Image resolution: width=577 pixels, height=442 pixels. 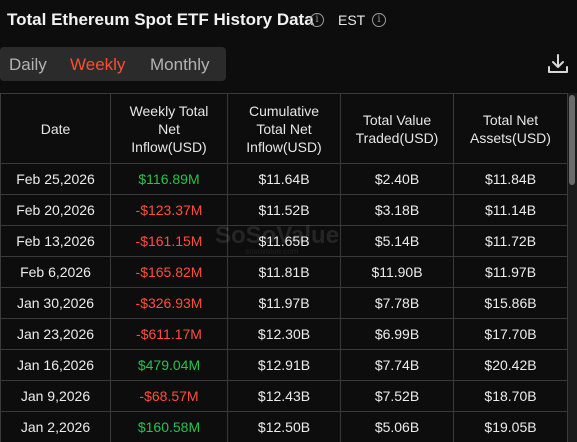 I want to click on column-header-weekly-inflow: Weekly Total Net Inflow(USD), so click(x=169, y=128).